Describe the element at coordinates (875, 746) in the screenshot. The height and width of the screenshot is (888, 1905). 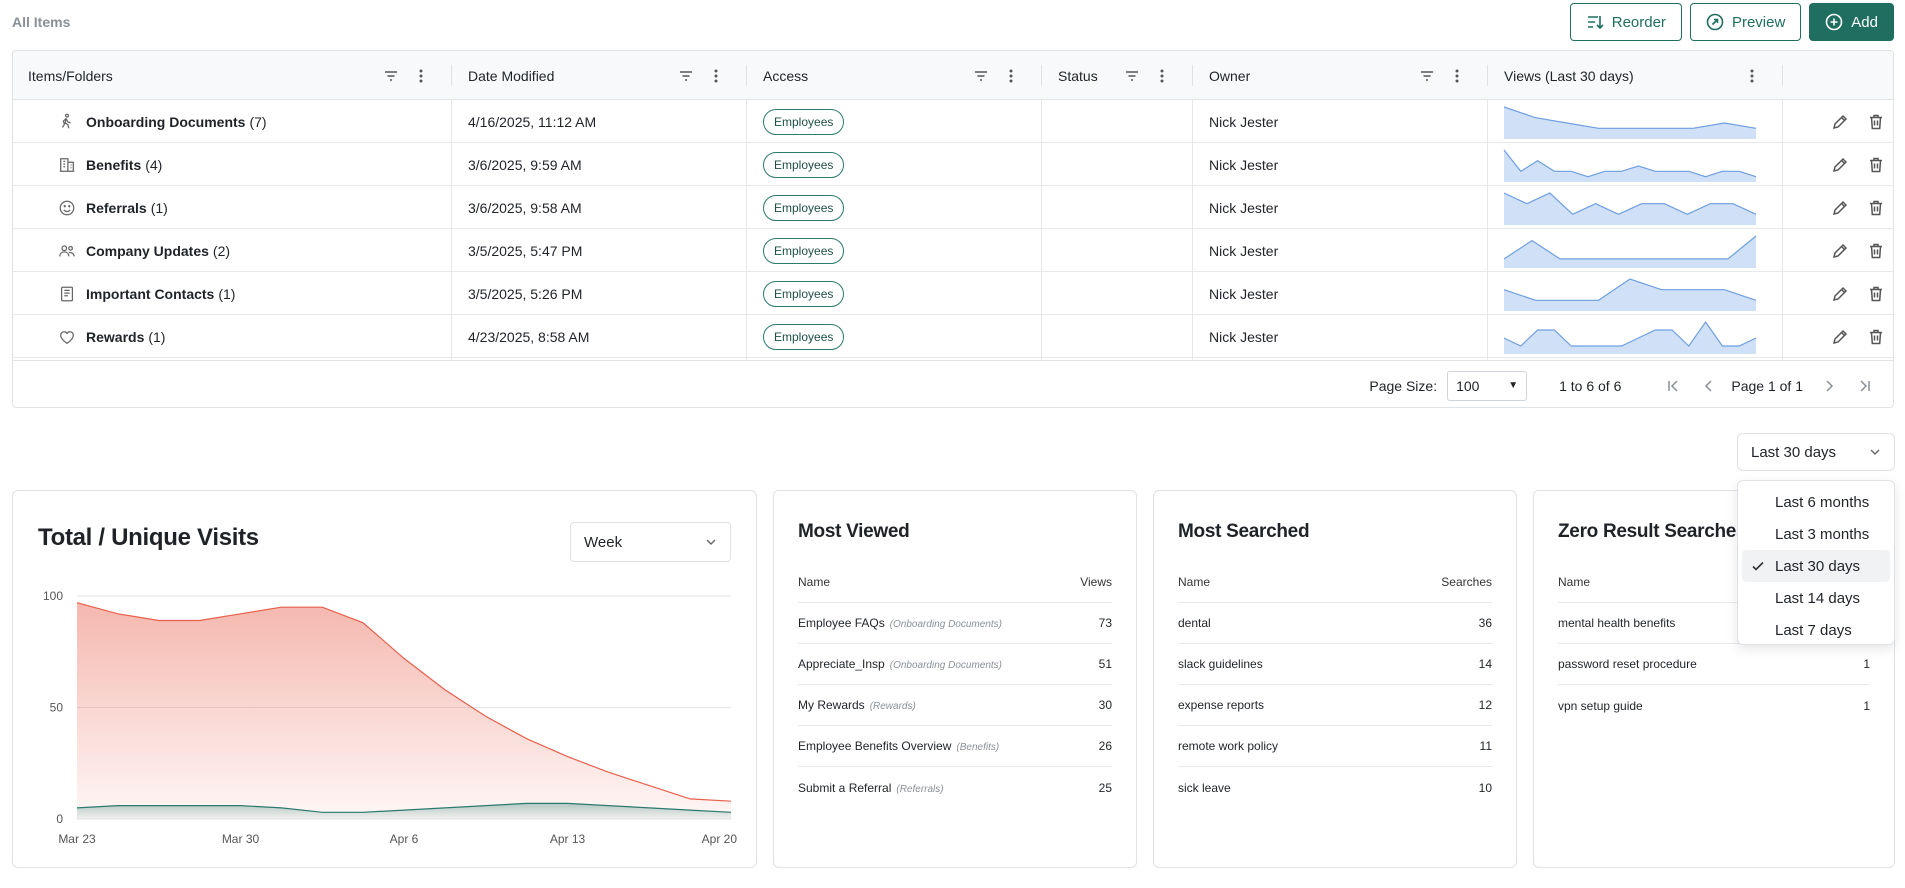
I see `item-name: Employee Benefits Overview` at that location.